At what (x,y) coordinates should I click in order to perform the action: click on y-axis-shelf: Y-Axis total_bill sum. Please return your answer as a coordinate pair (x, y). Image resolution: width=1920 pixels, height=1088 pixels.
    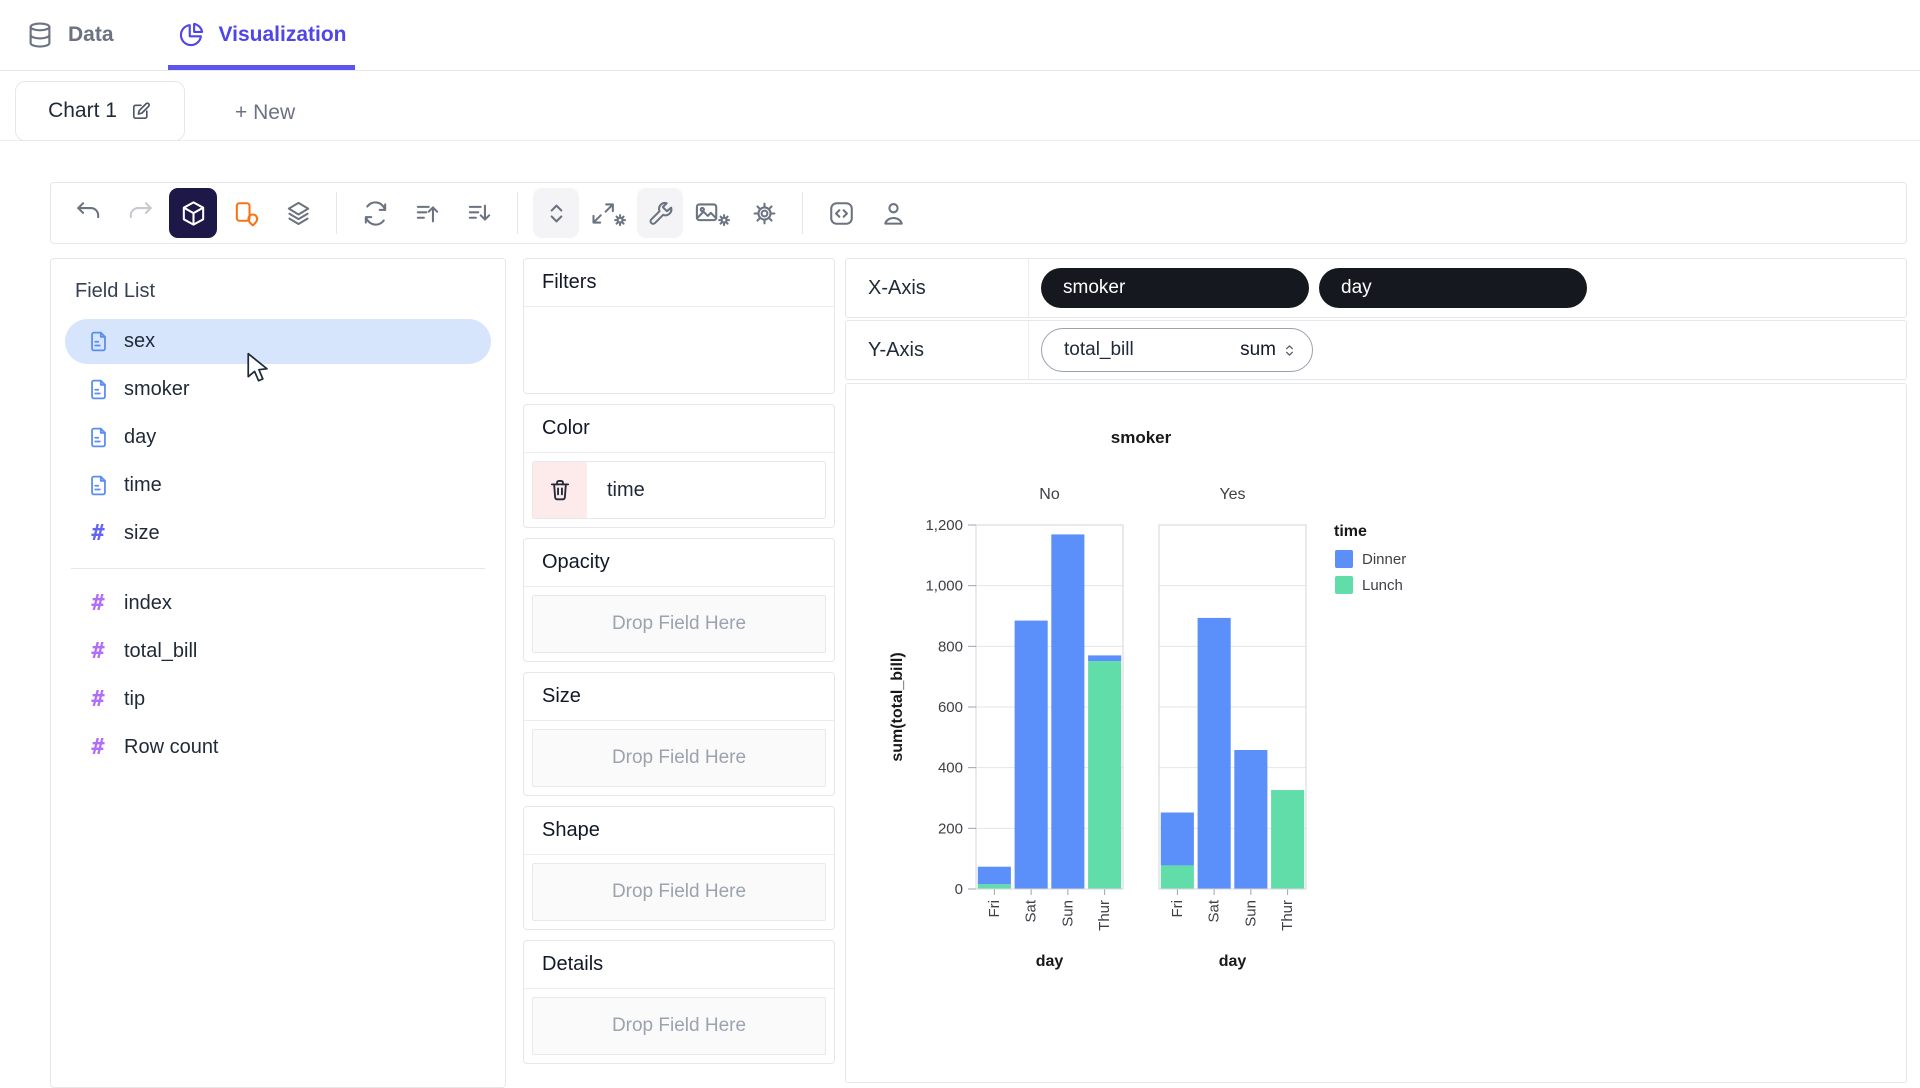
    Looking at the image, I should click on (1376, 350).